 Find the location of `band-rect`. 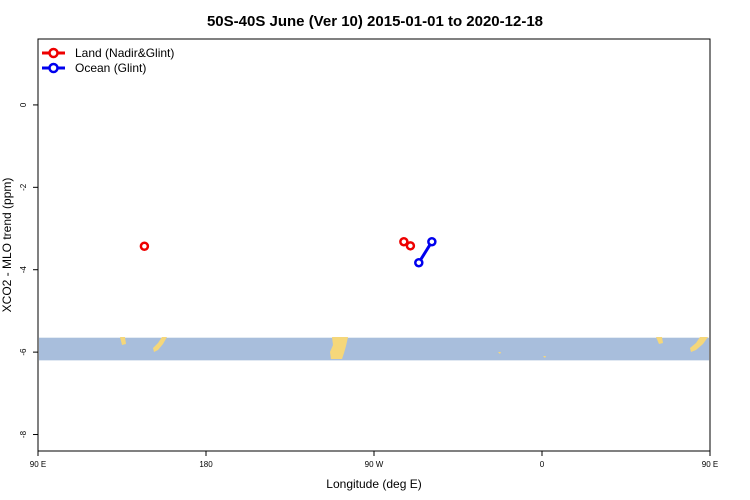

band-rect is located at coordinates (374, 349).